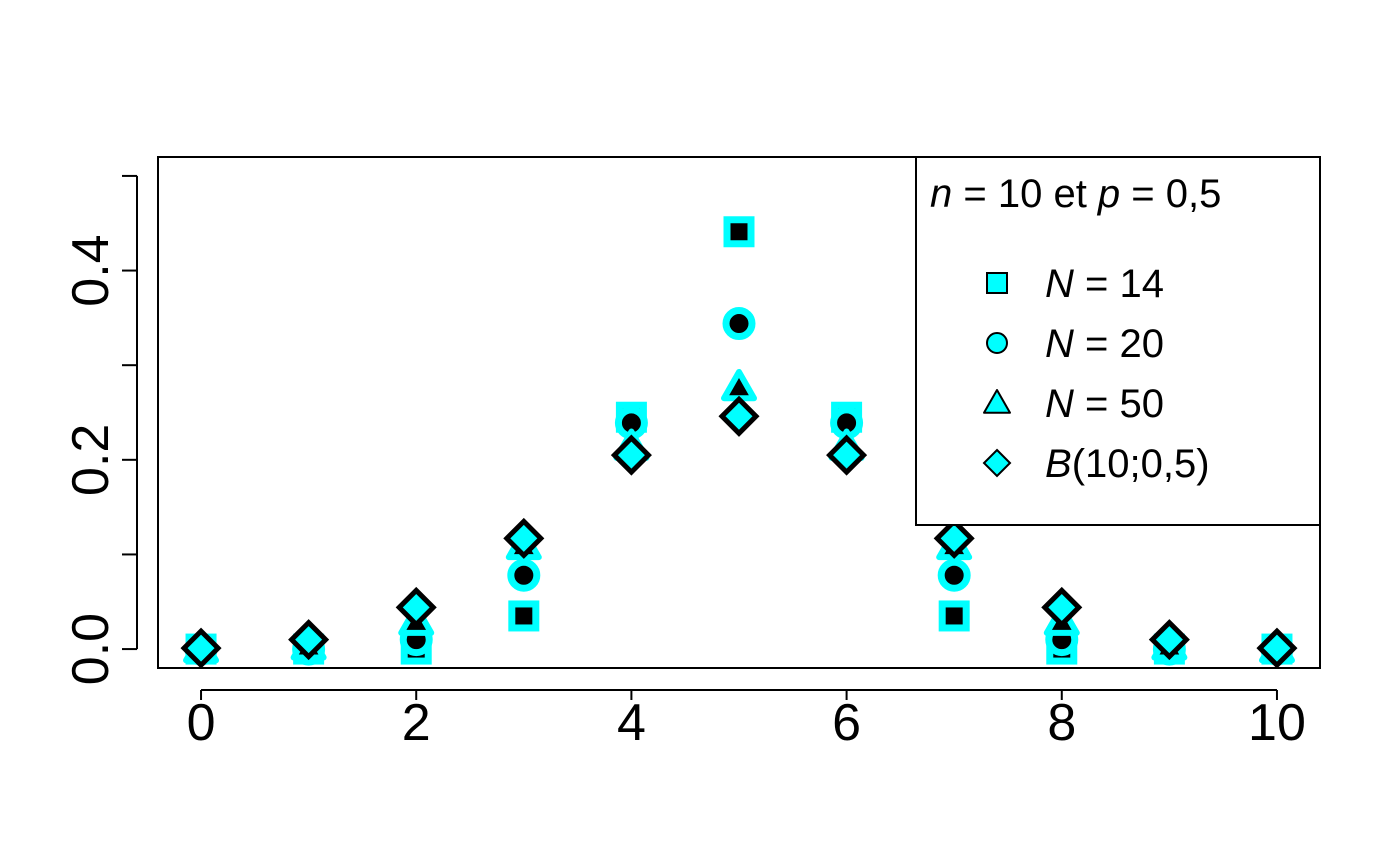 This screenshot has height=865, width=1400. I want to click on x-tick-label: 2, so click(416, 723).